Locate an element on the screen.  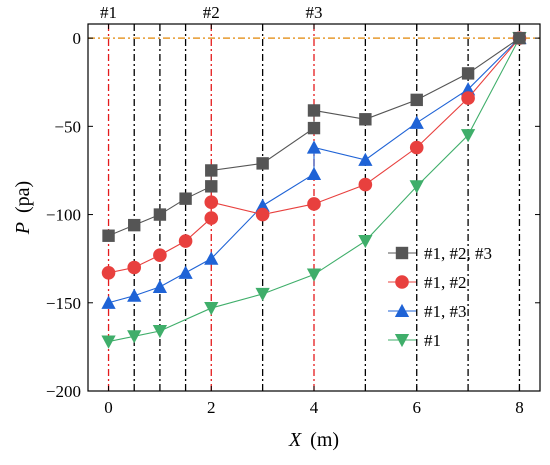
legend-label-1: #1, #2 is located at coordinates (445, 282).